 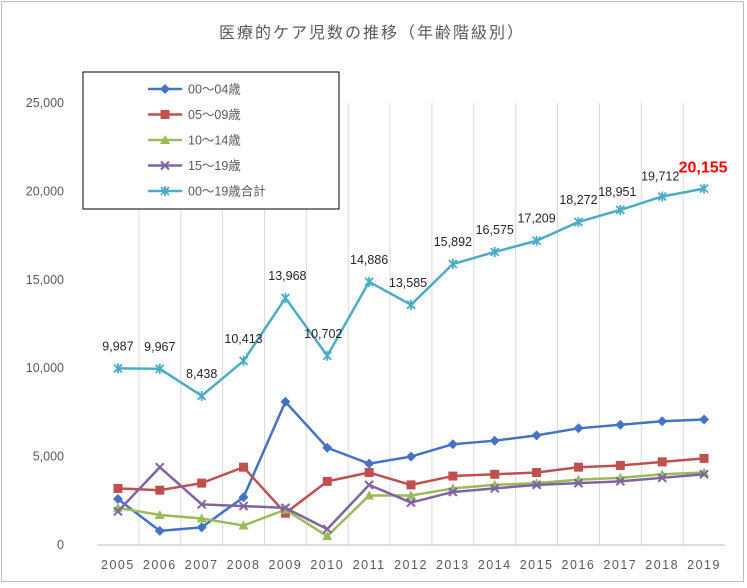 What do you see at coordinates (408, 283) in the screenshot?
I see `data-label: 13,585` at bounding box center [408, 283].